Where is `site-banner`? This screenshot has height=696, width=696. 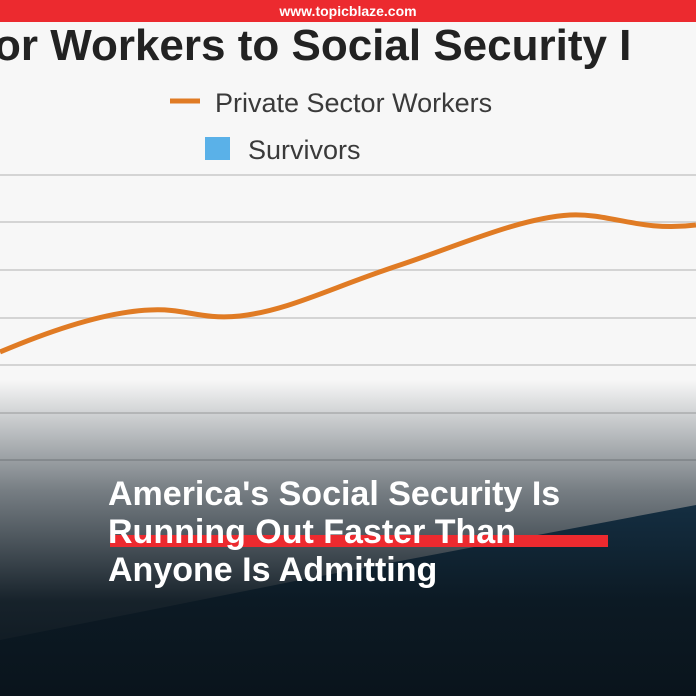 site-banner is located at coordinates (348, 11).